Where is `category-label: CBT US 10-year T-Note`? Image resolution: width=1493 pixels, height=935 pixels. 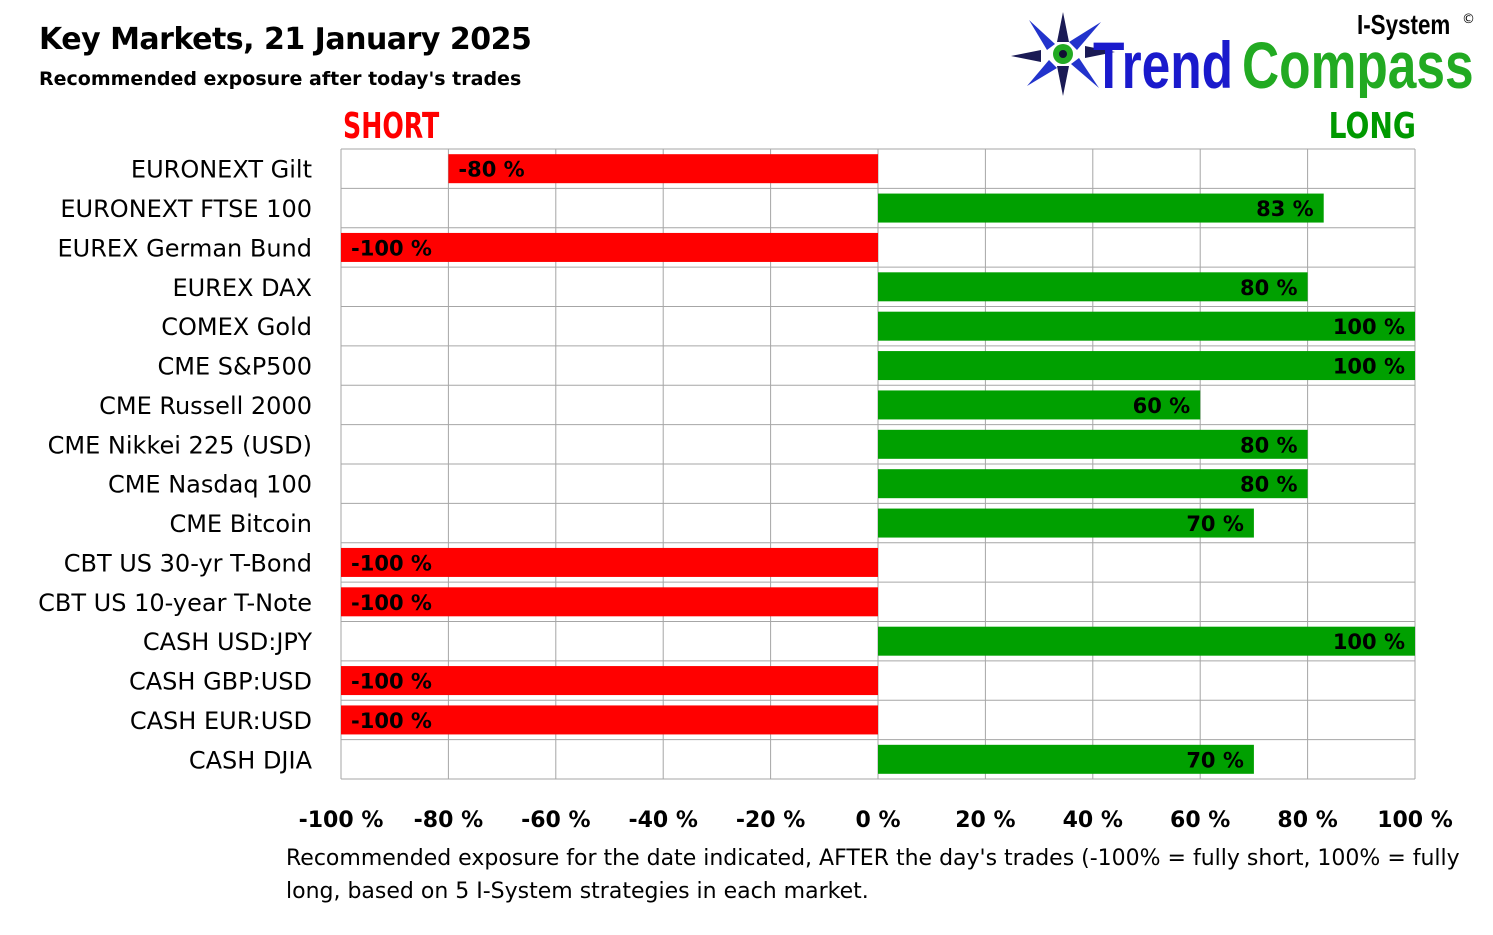 category-label: CBT US 10-year T-Note is located at coordinates (175, 603).